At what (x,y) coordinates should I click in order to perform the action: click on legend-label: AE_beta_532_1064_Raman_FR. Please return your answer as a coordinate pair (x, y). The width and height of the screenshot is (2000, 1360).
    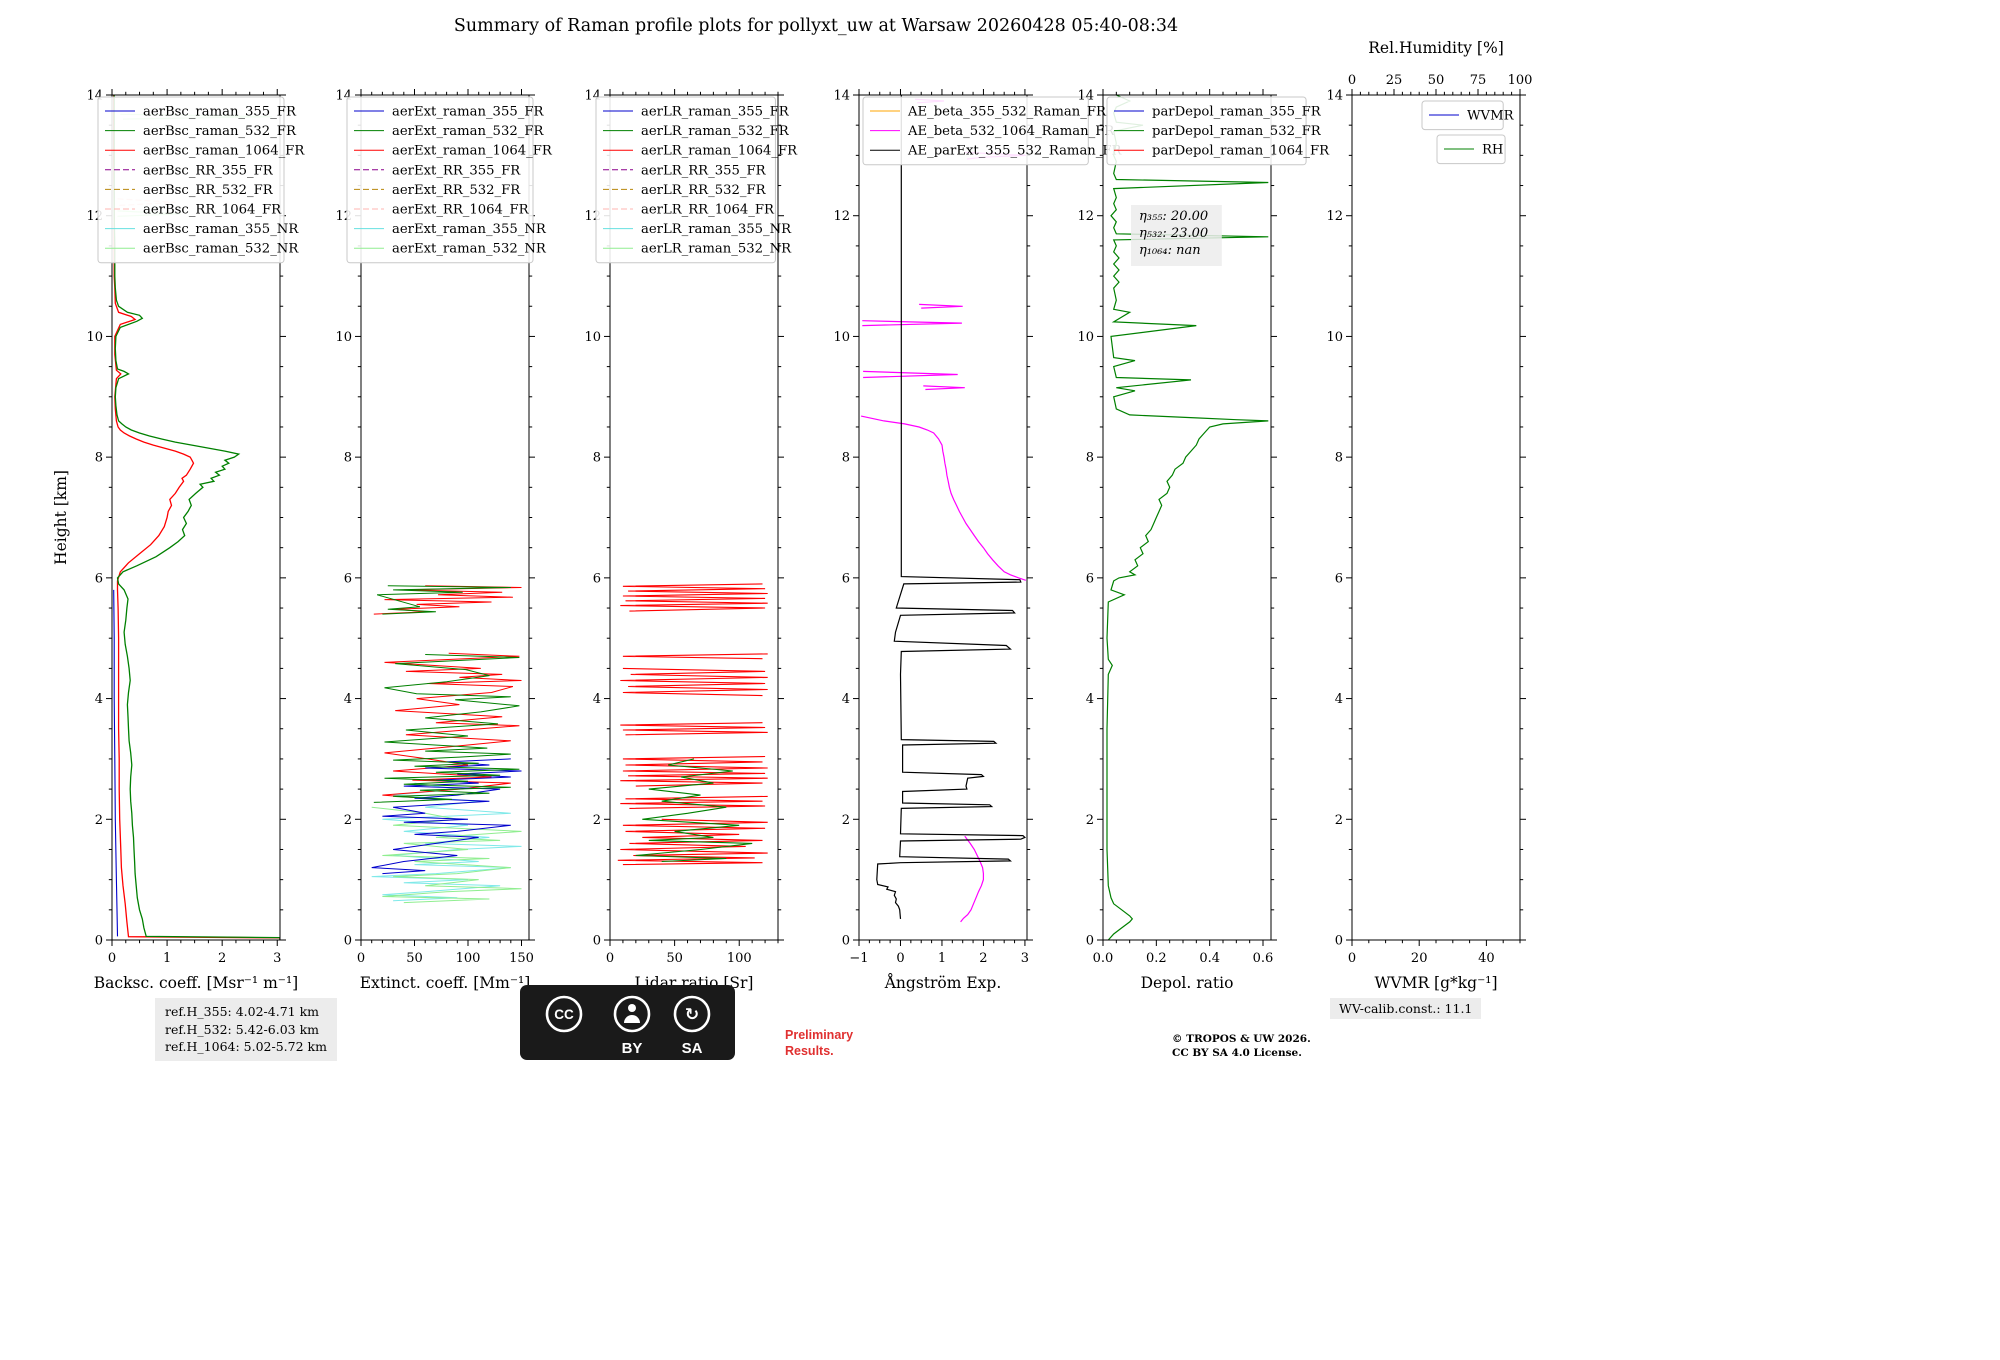
    Looking at the image, I should click on (1011, 131).